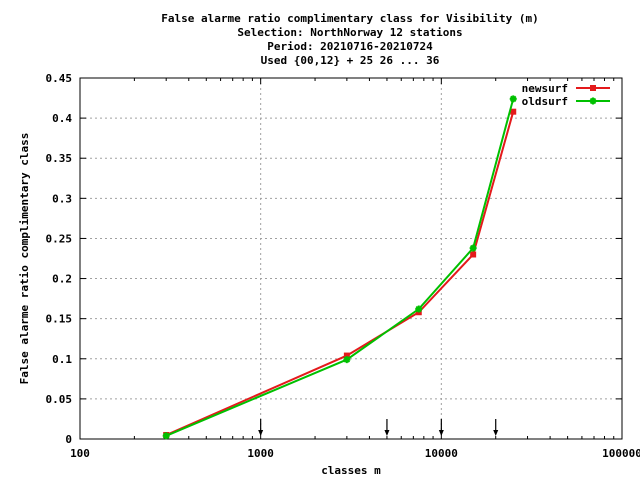 This screenshot has height=480, width=640. What do you see at coordinates (350, 60) in the screenshot?
I see `chart-title-line: Used {00,12} + 25 26 ... 36` at bounding box center [350, 60].